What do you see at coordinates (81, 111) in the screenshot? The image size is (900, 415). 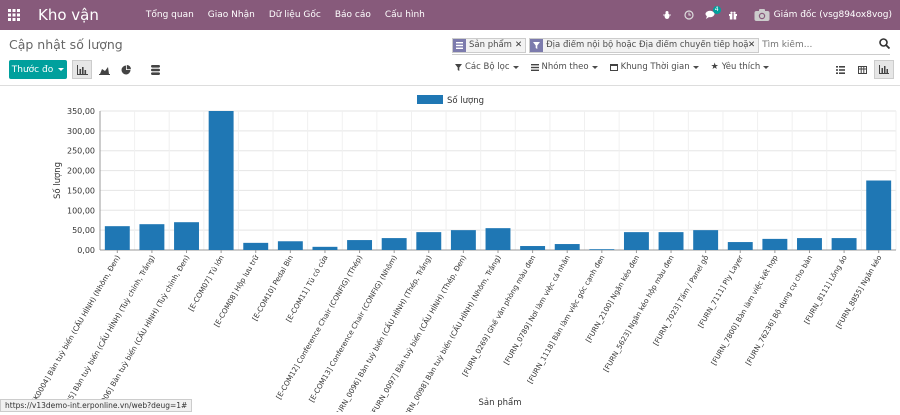 I see `y-tick-label: 350,00` at bounding box center [81, 111].